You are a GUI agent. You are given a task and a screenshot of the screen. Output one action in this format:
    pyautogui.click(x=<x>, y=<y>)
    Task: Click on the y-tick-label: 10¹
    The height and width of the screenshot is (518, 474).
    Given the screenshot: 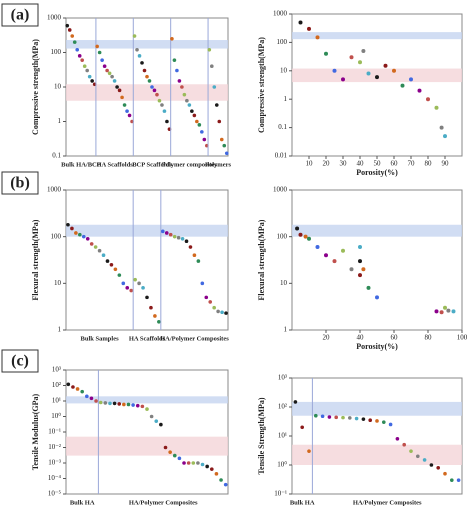 What is the action you would take?
    pyautogui.click(x=282, y=436)
    